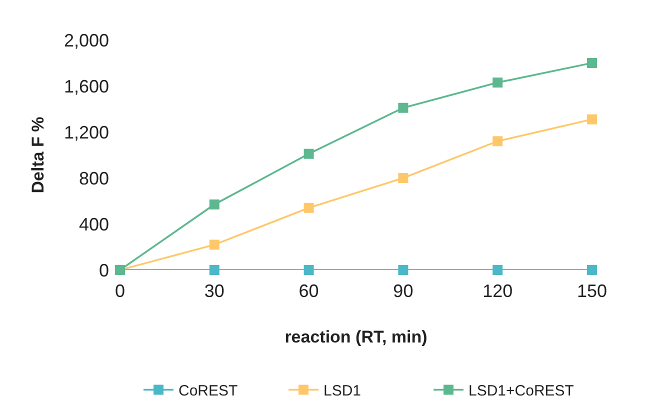 The image size is (652, 419). Describe the element at coordinates (208, 391) in the screenshot. I see `legend-label: CoREST` at that location.